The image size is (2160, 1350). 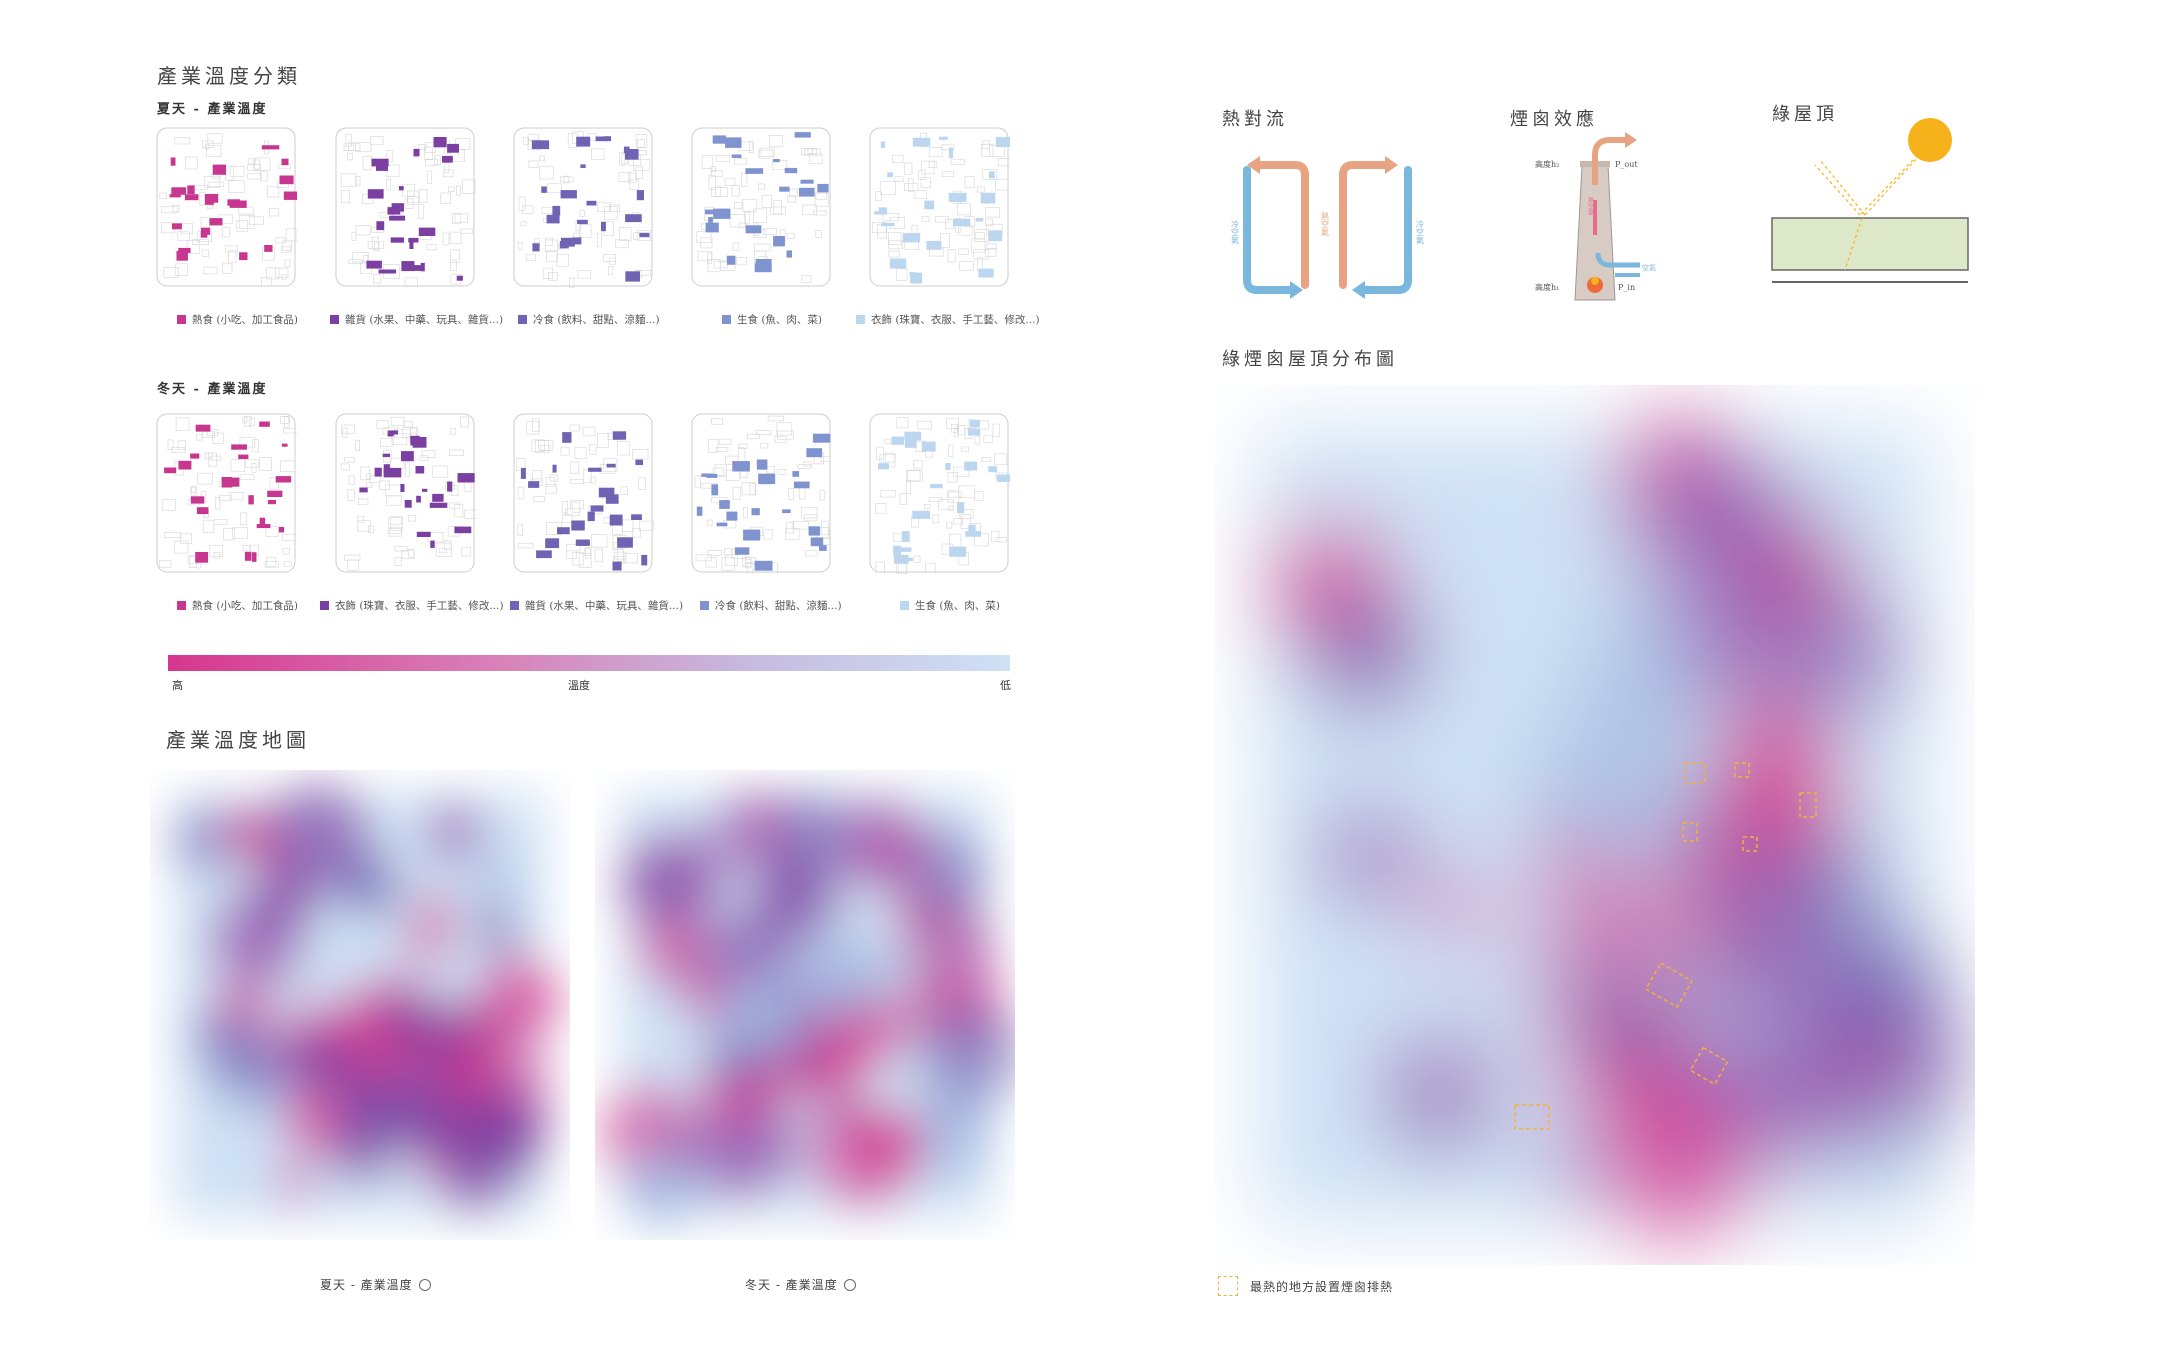 What do you see at coordinates (1420, 231) in the screenshot?
I see `cold-air-label-right: 冷空氣` at bounding box center [1420, 231].